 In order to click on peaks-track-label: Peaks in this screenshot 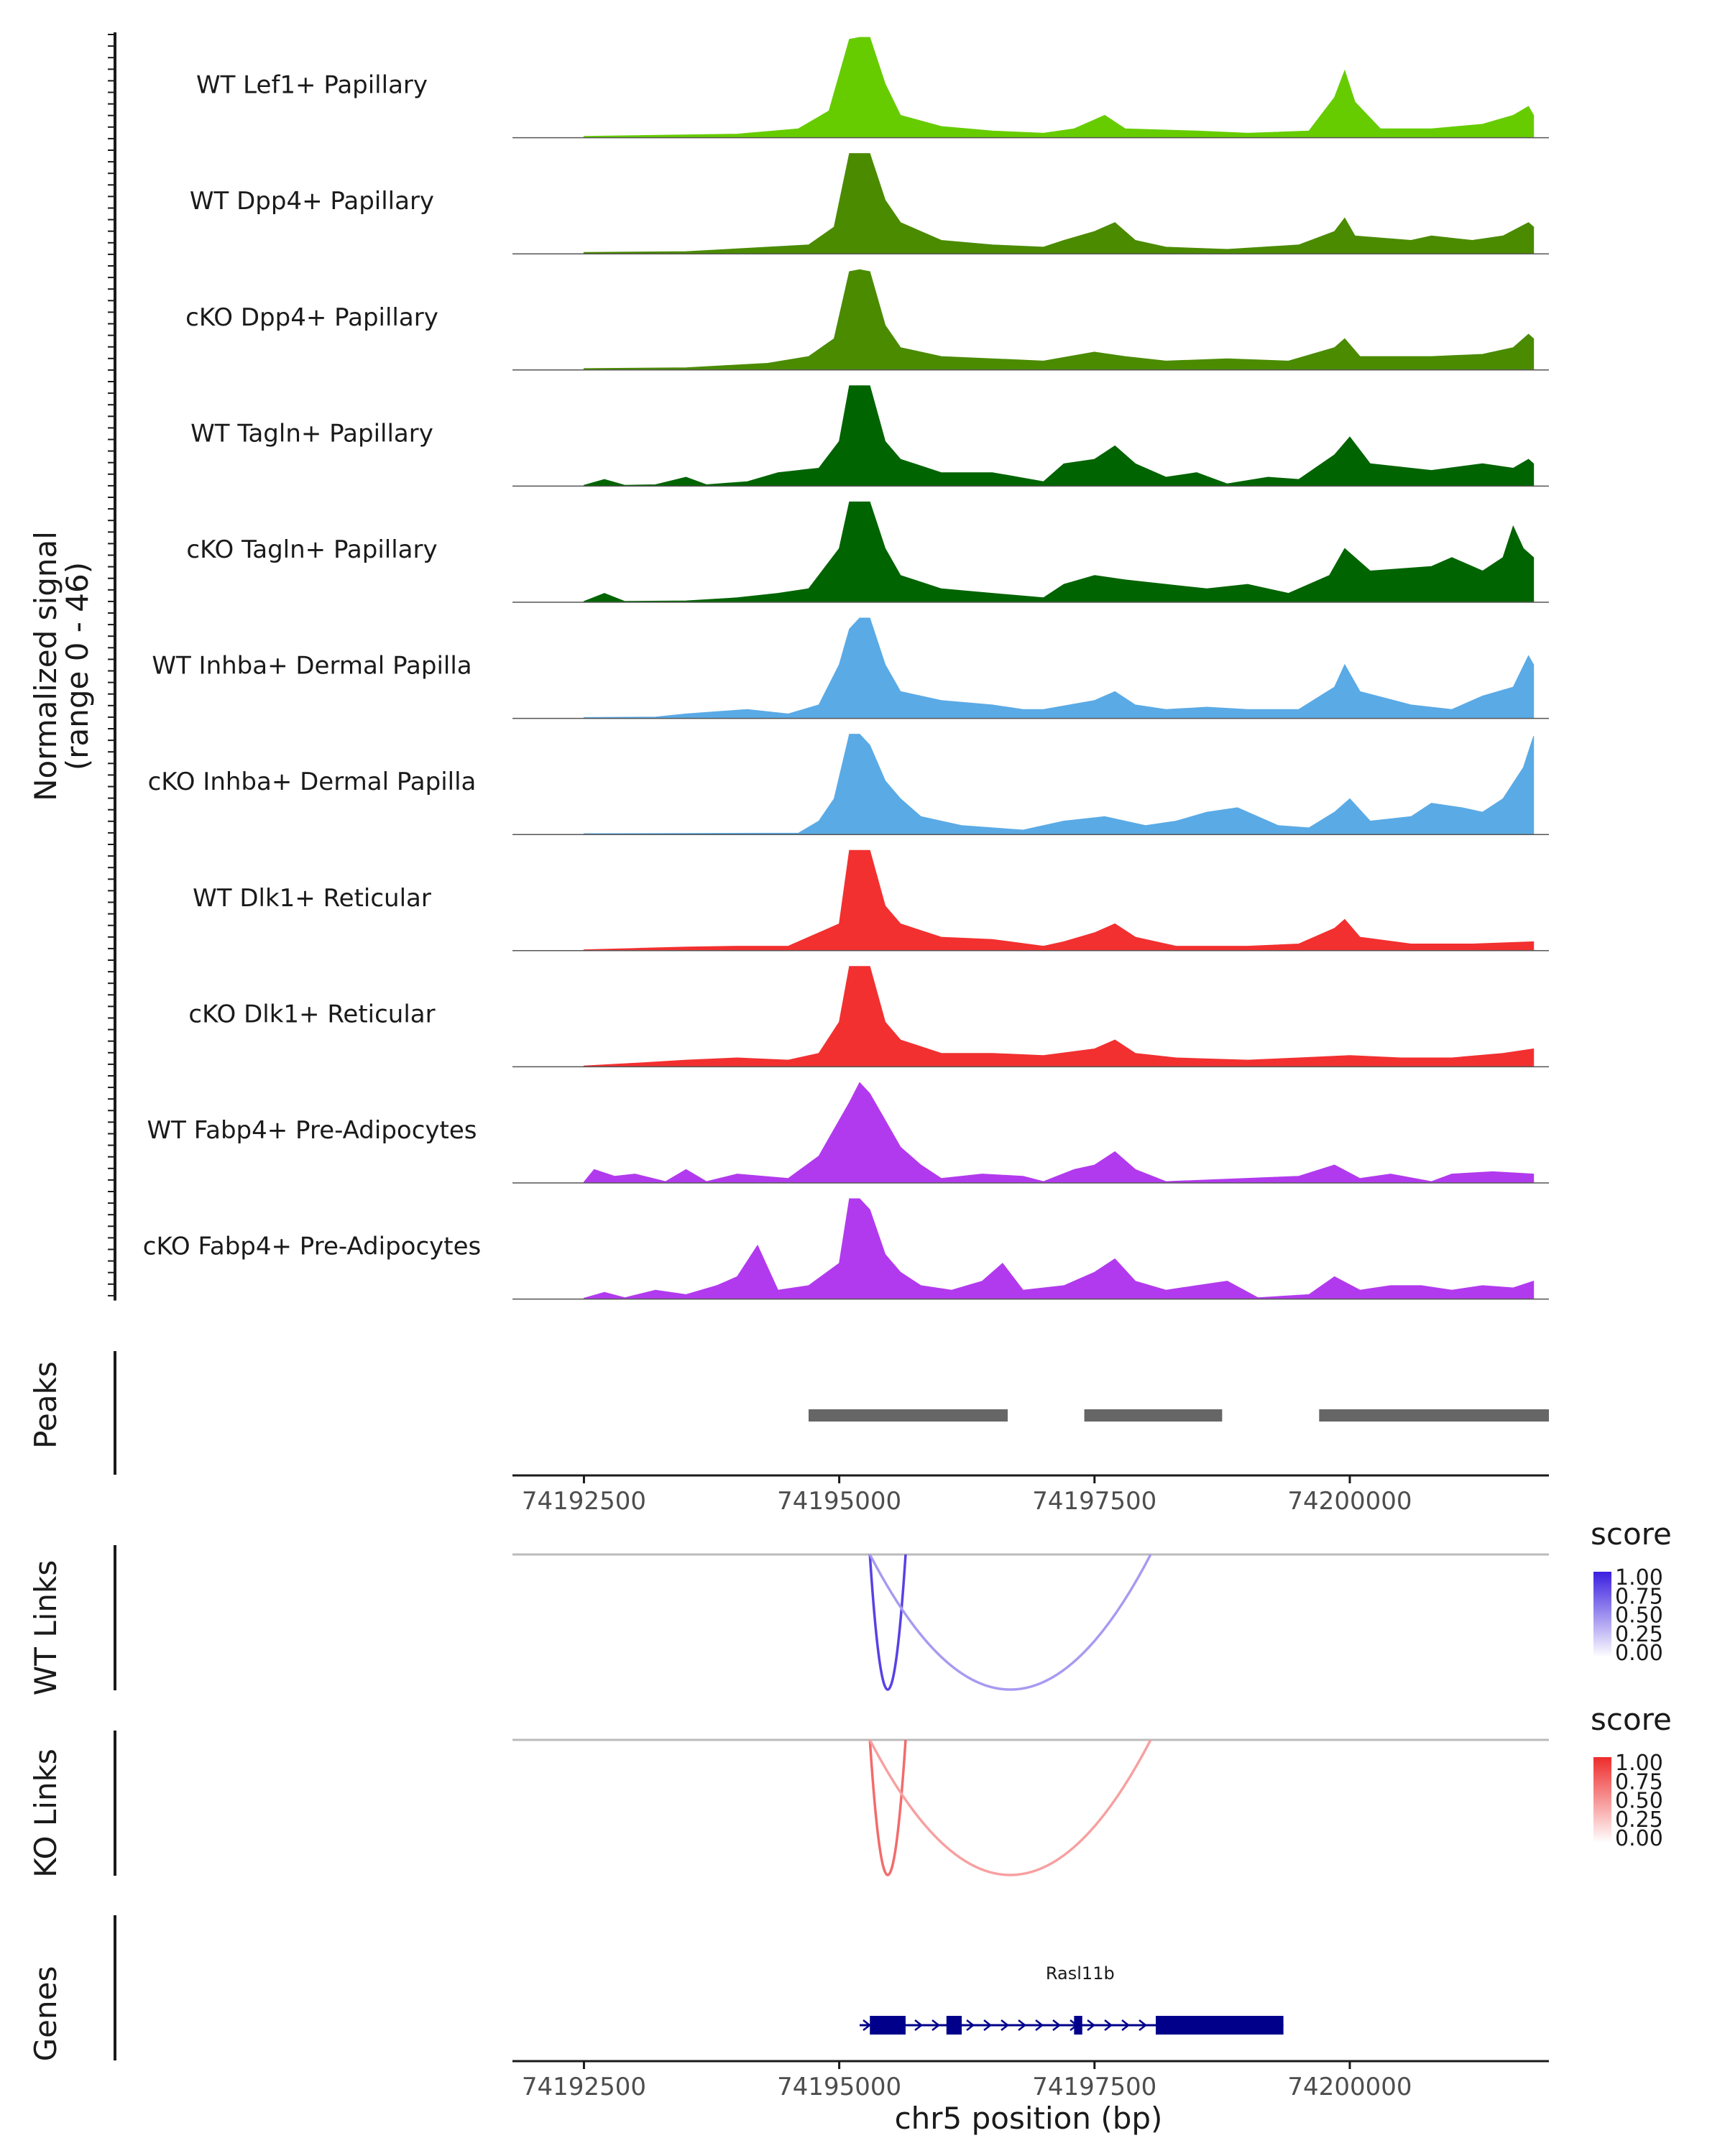, I will do `click(45, 1405)`.